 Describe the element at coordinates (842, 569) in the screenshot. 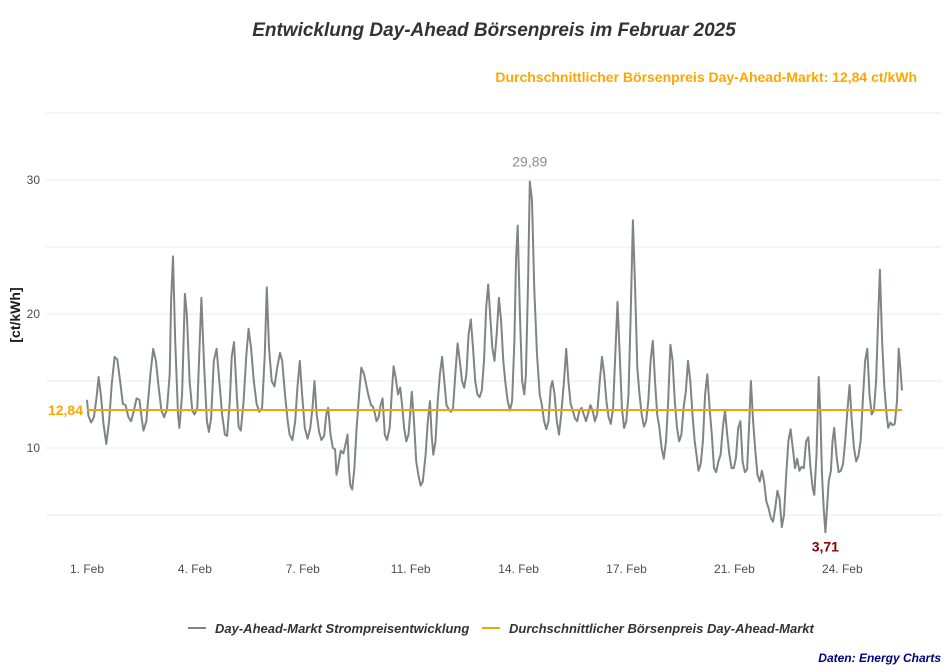

I see `x-tick-label: 24. Feb` at that location.